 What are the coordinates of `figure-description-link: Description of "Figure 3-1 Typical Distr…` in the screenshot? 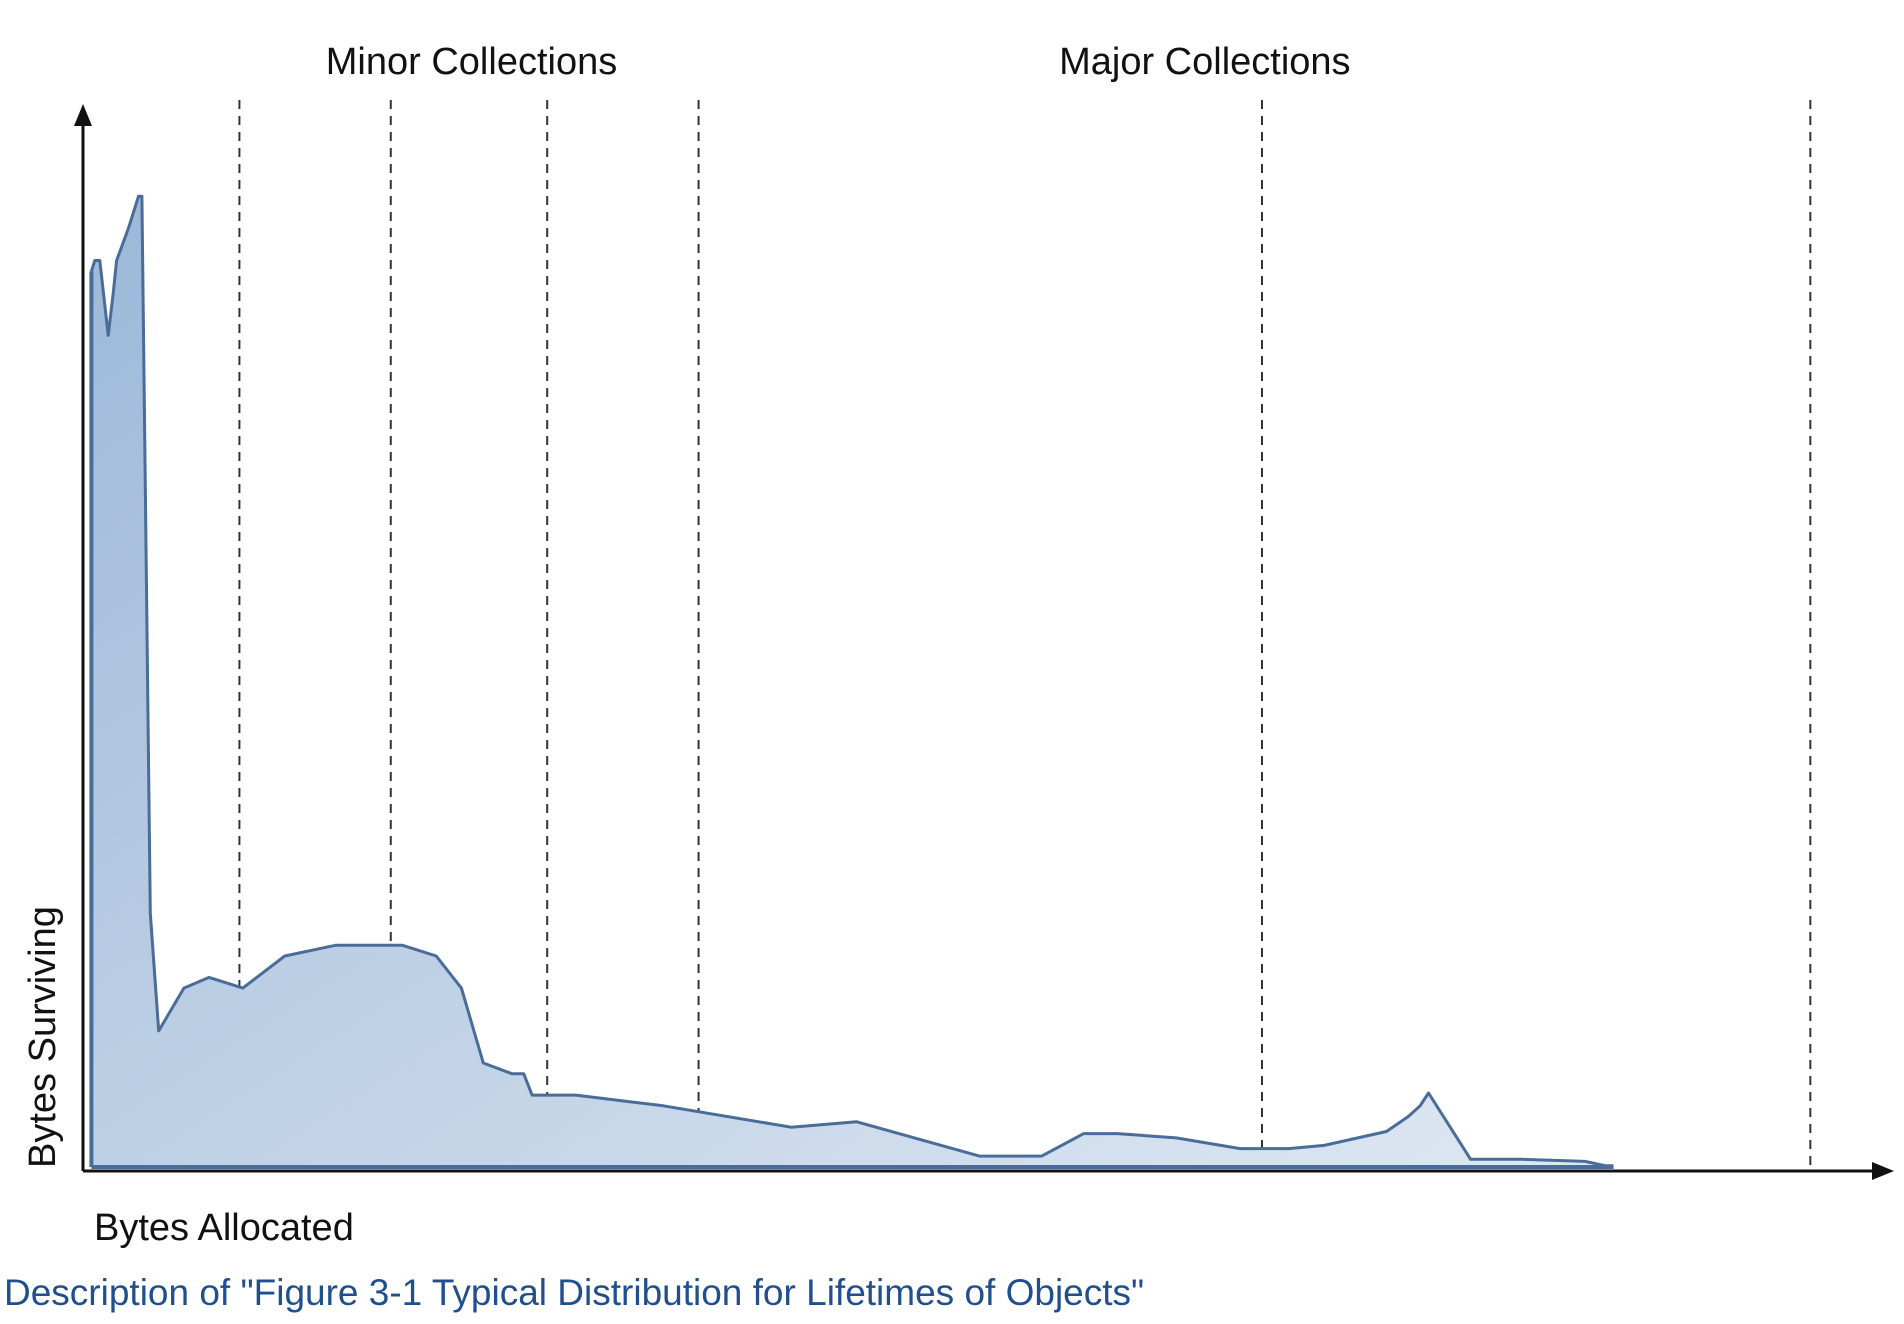 It's located at (574, 1292).